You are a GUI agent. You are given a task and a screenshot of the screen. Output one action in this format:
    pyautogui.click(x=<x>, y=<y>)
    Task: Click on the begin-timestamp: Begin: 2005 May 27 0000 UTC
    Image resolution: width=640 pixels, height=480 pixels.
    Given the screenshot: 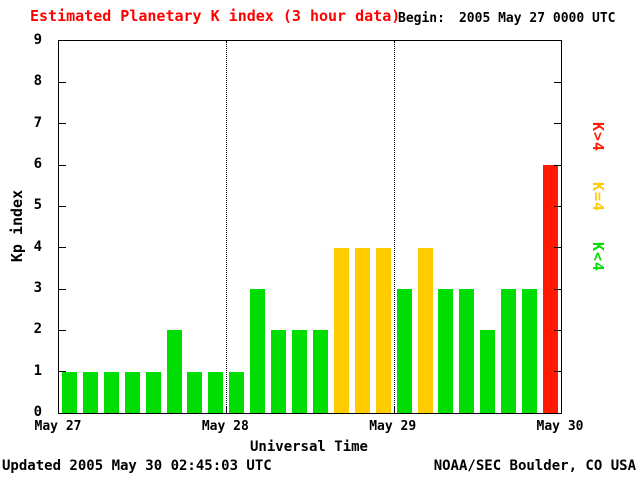 What is the action you would take?
    pyautogui.click(x=507, y=18)
    